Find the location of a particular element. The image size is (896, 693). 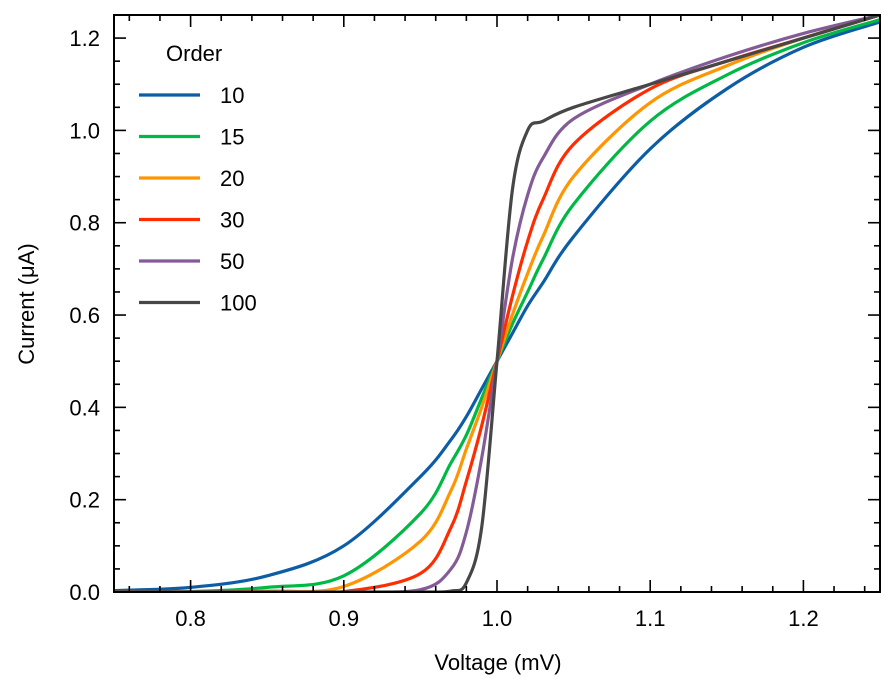

x-tick-label: 0.8 is located at coordinates (190, 618).